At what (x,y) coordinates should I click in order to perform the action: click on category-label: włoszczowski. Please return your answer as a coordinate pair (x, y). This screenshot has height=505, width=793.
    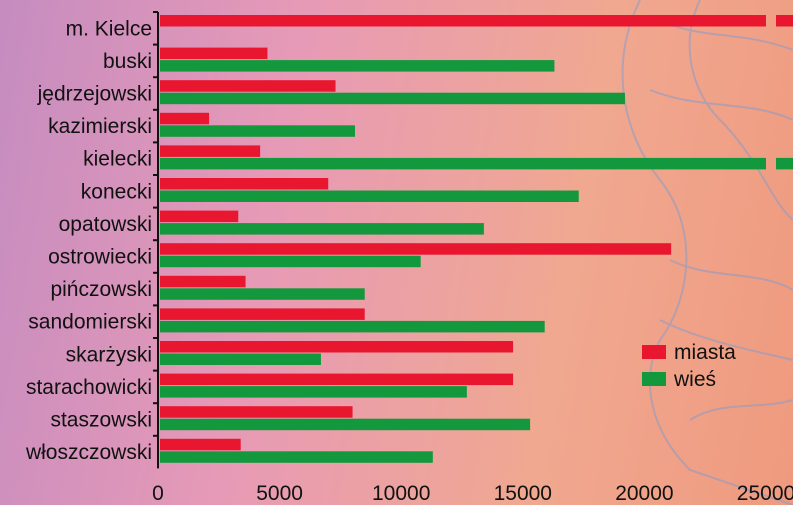
    Looking at the image, I should click on (88, 452).